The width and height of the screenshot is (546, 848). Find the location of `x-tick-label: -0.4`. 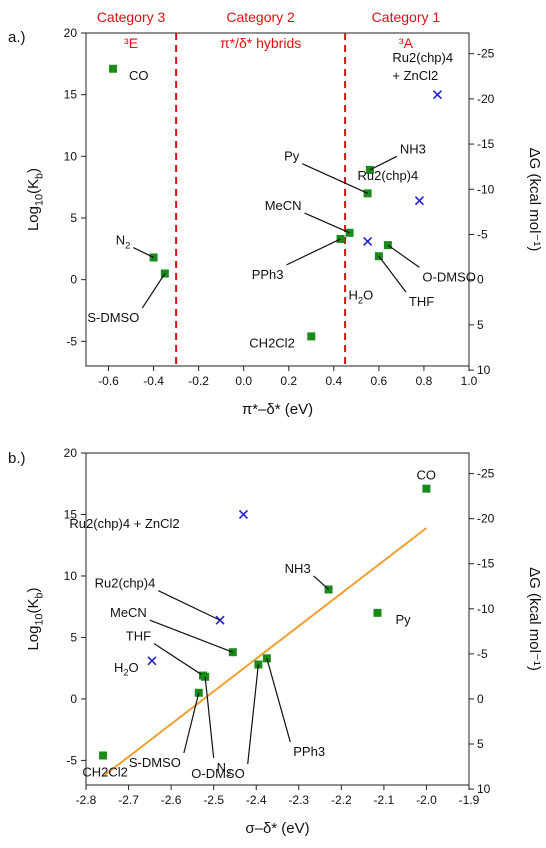

x-tick-label: -0.4 is located at coordinates (153, 381).